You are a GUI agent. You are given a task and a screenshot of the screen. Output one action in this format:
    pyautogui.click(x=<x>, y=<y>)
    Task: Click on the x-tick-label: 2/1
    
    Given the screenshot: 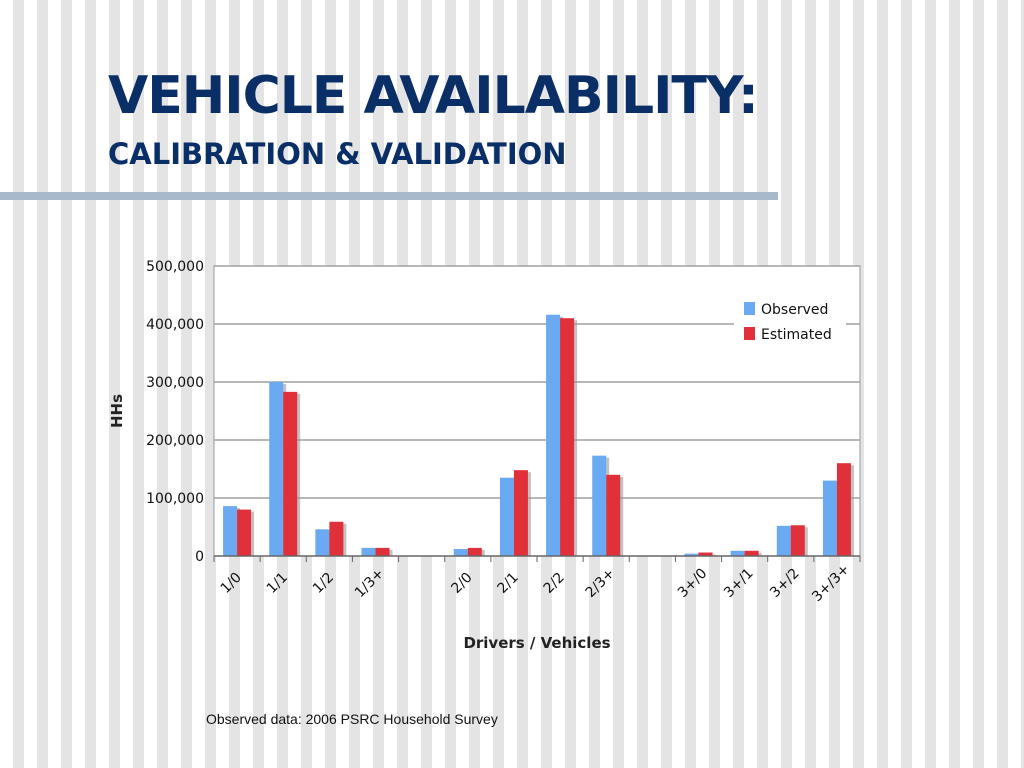 What is the action you would take?
    pyautogui.click(x=507, y=583)
    